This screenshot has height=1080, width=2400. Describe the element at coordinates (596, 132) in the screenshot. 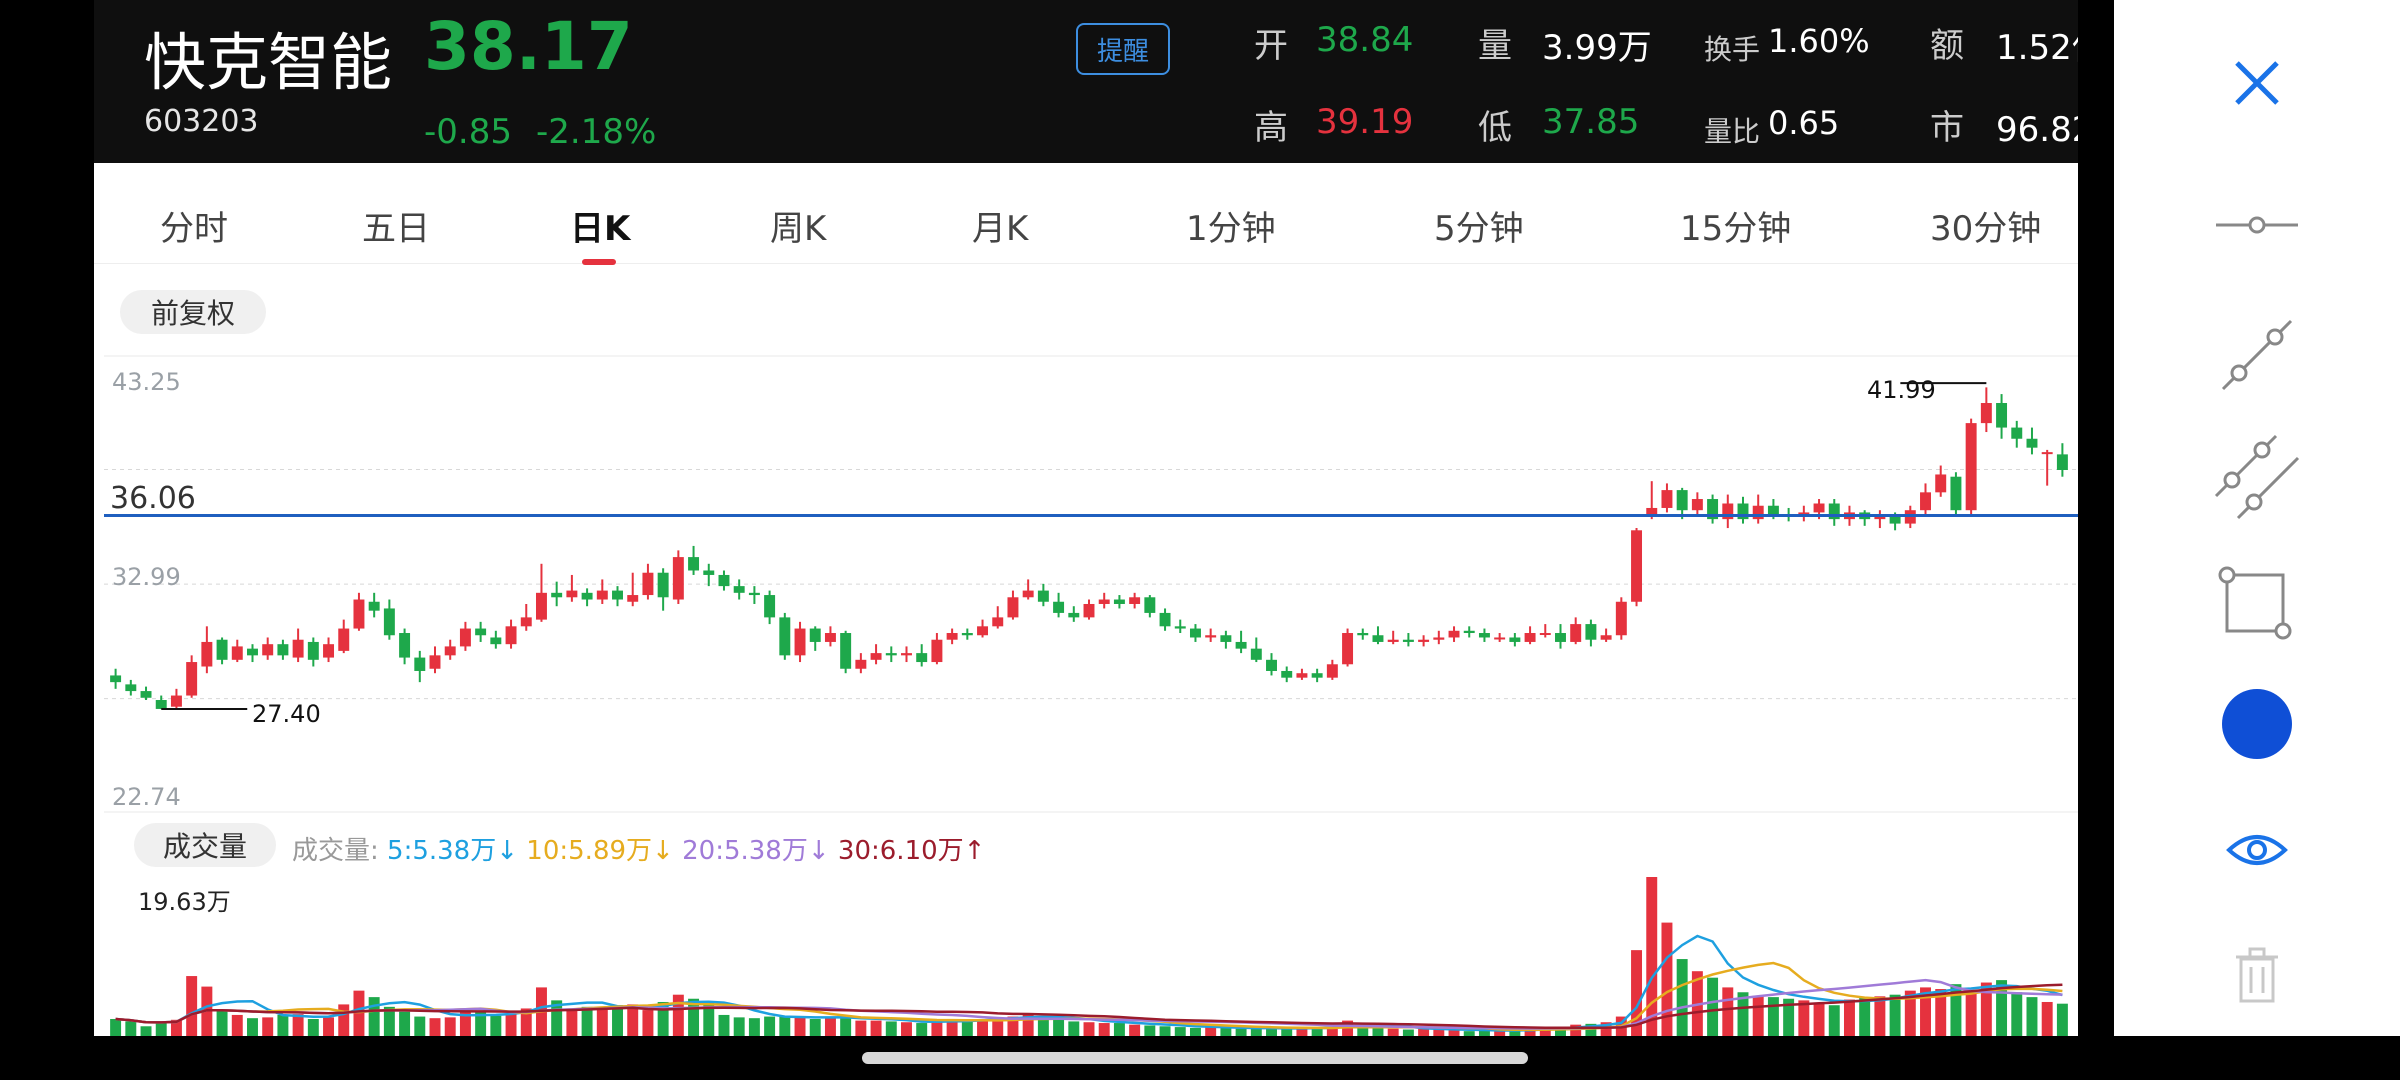

I see `price-change-pct: -2.18%` at that location.